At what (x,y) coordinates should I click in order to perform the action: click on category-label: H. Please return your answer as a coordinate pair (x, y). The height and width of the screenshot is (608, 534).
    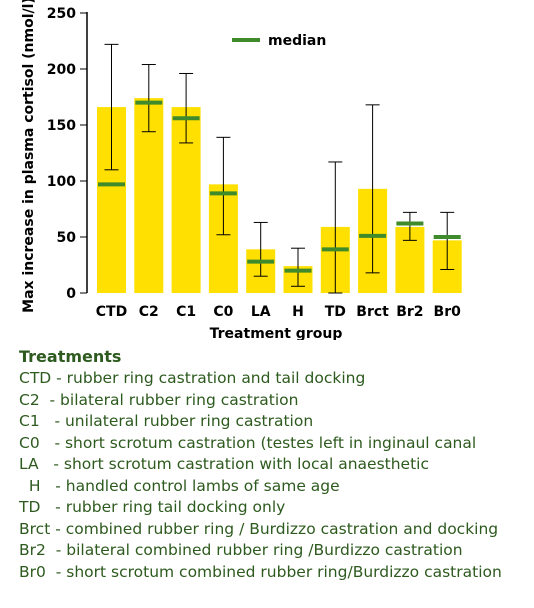
    Looking at the image, I should click on (298, 312).